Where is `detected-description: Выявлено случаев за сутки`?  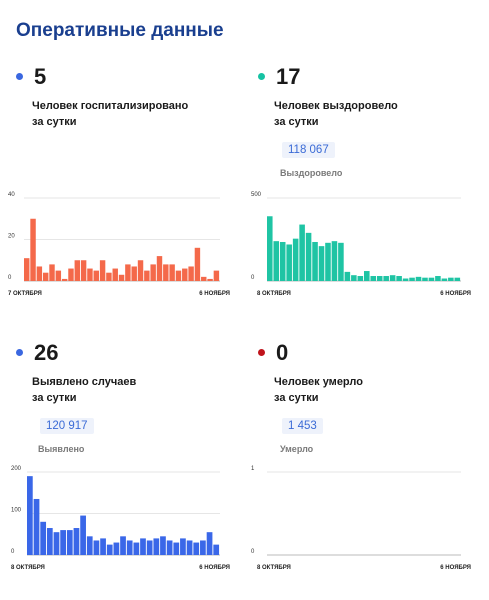
detected-description: Выявлено случаев за сутки is located at coordinates (132, 390).